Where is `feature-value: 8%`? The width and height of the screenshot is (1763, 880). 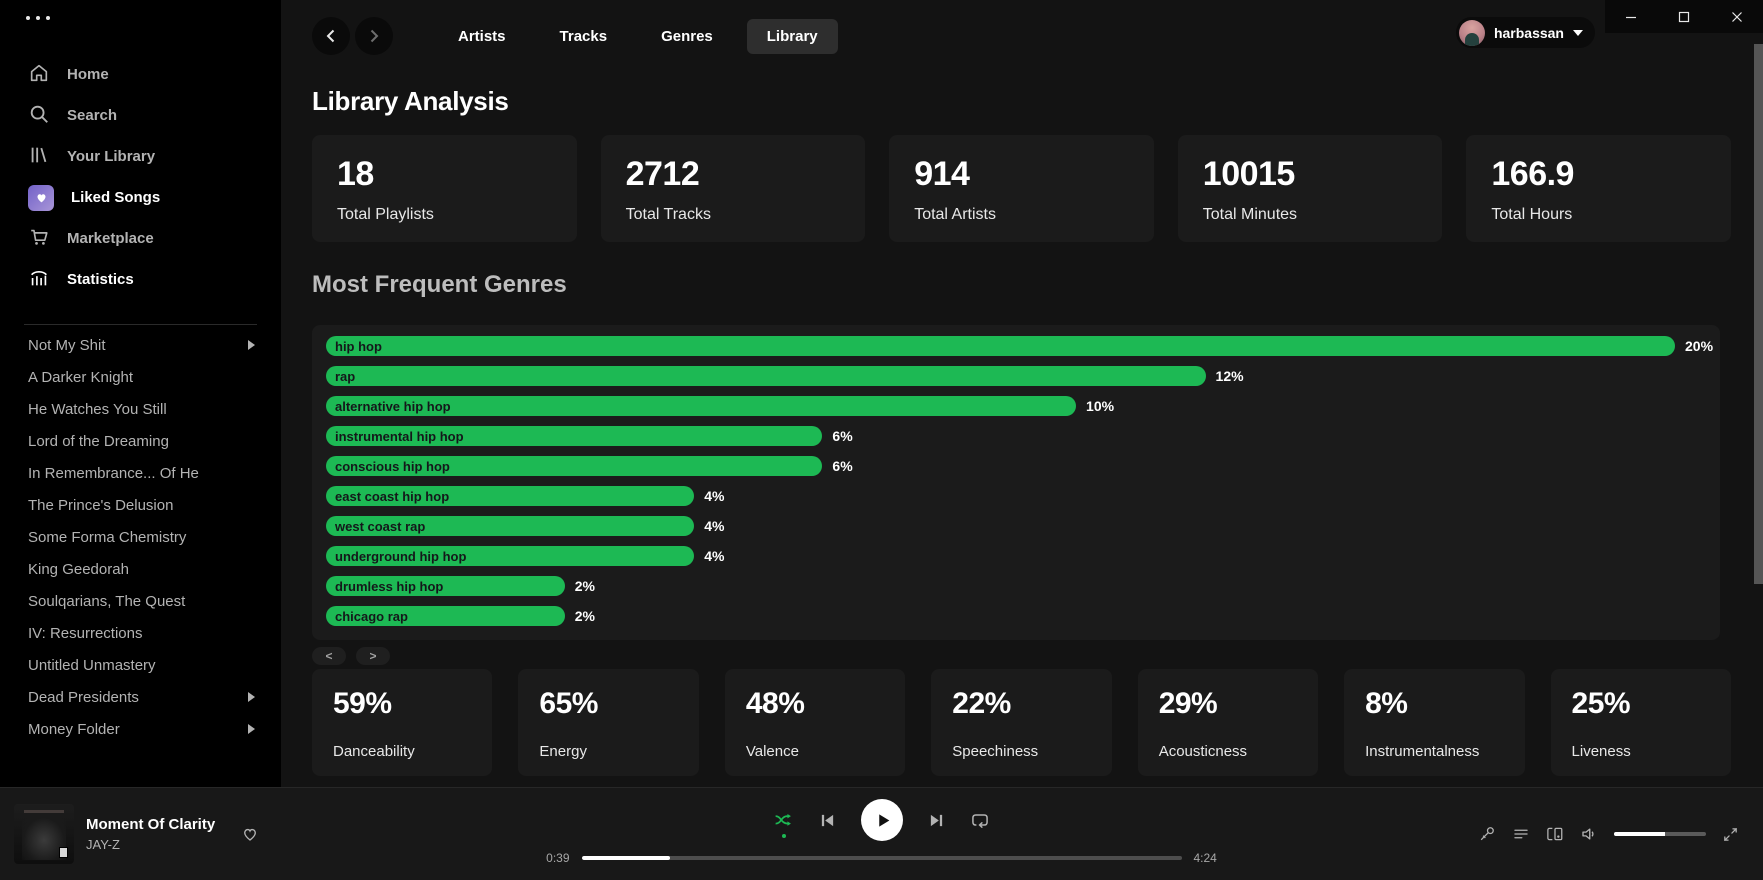
feature-value: 8% is located at coordinates (1386, 703).